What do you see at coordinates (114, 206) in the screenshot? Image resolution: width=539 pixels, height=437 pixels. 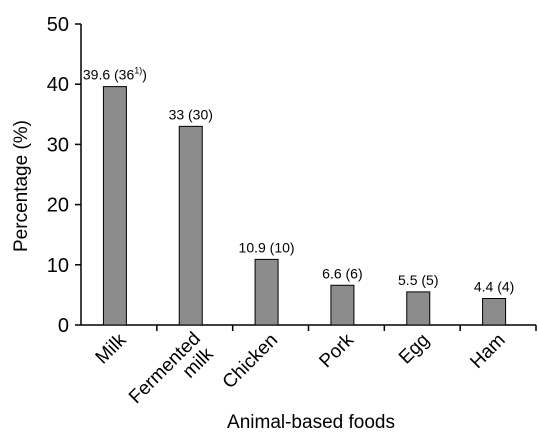 I see `bar-milk` at bounding box center [114, 206].